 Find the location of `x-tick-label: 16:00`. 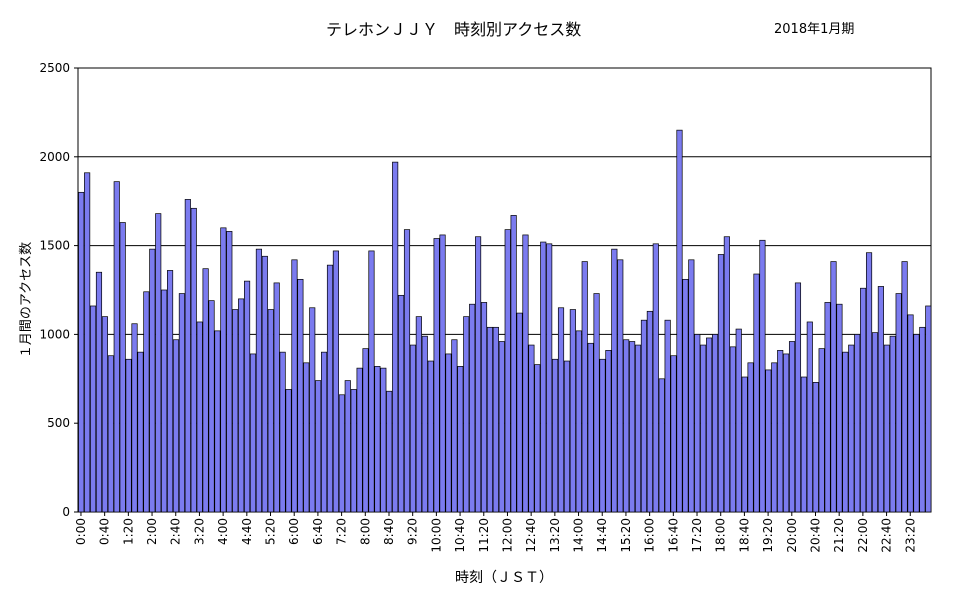

x-tick-label: 16:00 is located at coordinates (650, 535).